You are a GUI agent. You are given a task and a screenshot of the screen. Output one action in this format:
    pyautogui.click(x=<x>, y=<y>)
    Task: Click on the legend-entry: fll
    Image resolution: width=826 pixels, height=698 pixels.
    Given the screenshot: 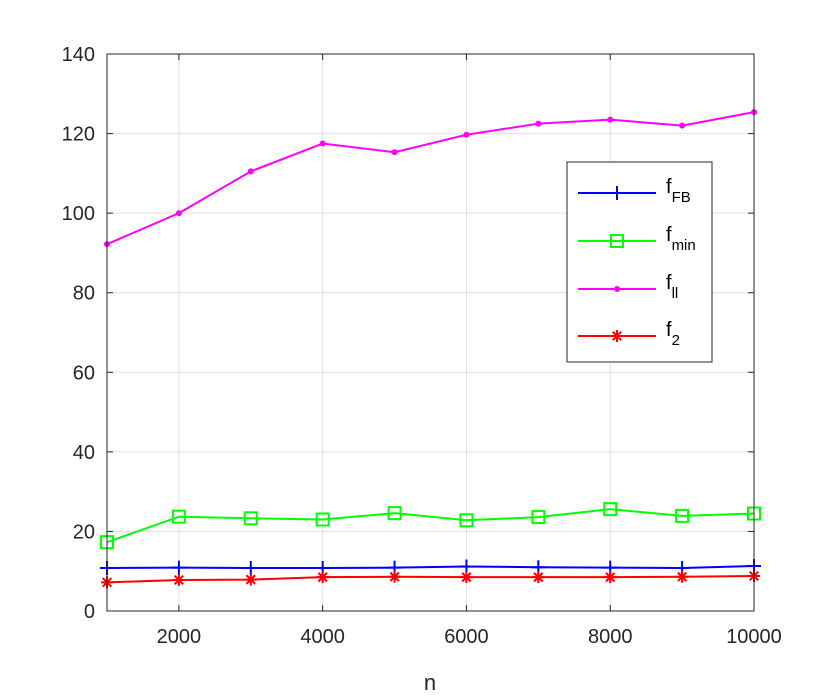 What is the action you would take?
    pyautogui.click(x=628, y=287)
    